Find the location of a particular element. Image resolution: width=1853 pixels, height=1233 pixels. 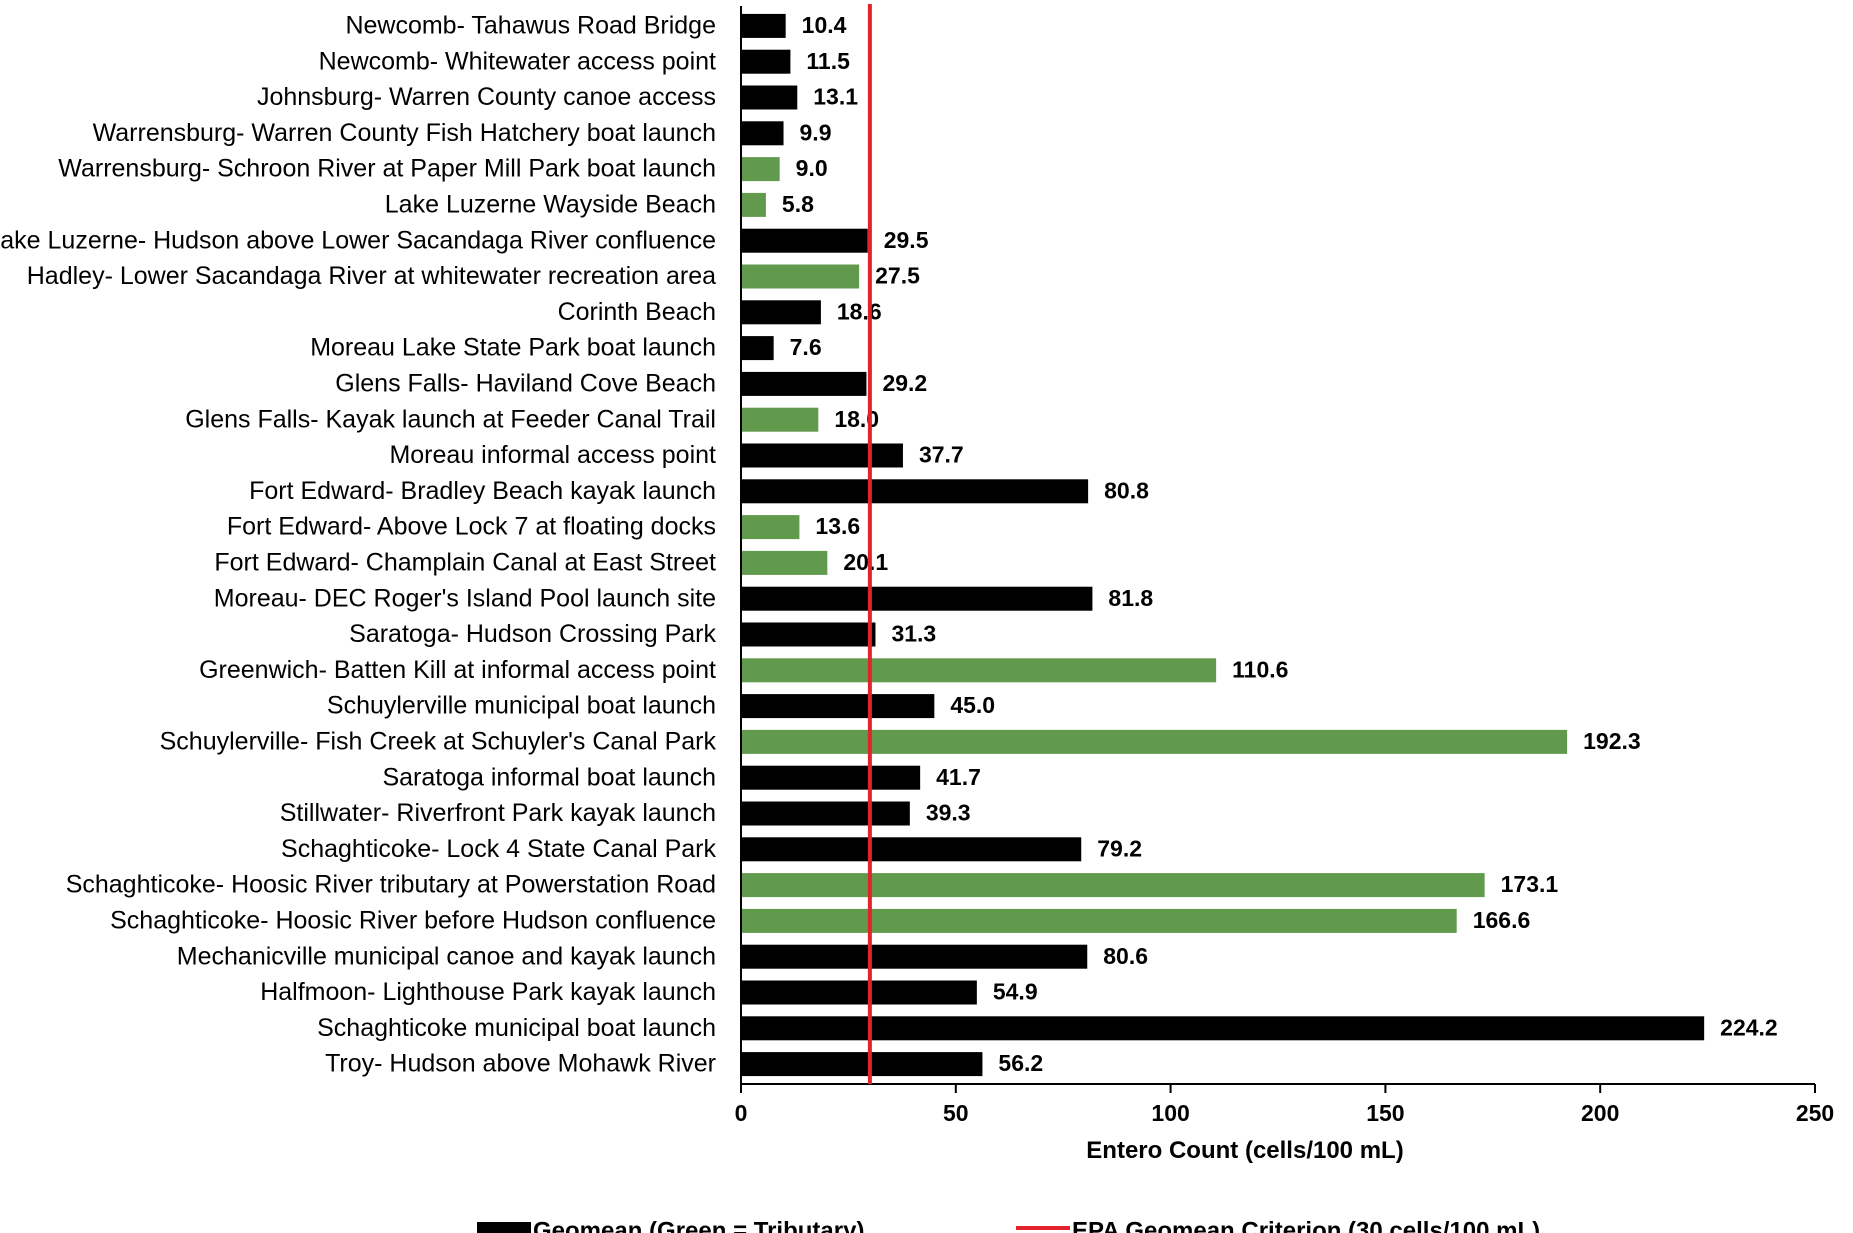

x-tick-label: 150 is located at coordinates (1385, 1113).